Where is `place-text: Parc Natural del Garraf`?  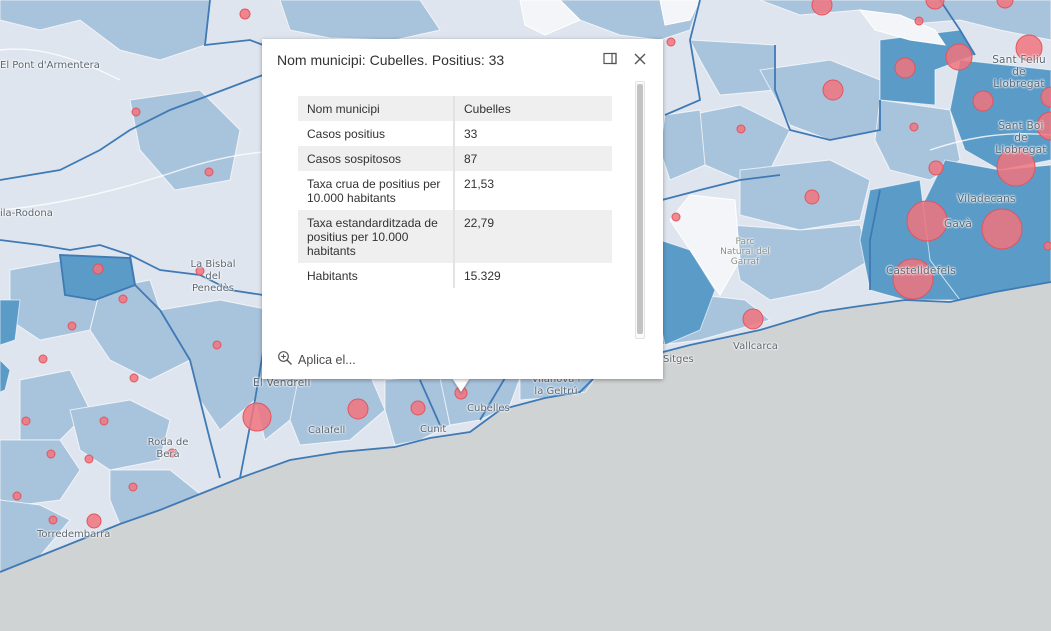
place-text: Parc Natural del Garraf is located at coordinates (745, 252).